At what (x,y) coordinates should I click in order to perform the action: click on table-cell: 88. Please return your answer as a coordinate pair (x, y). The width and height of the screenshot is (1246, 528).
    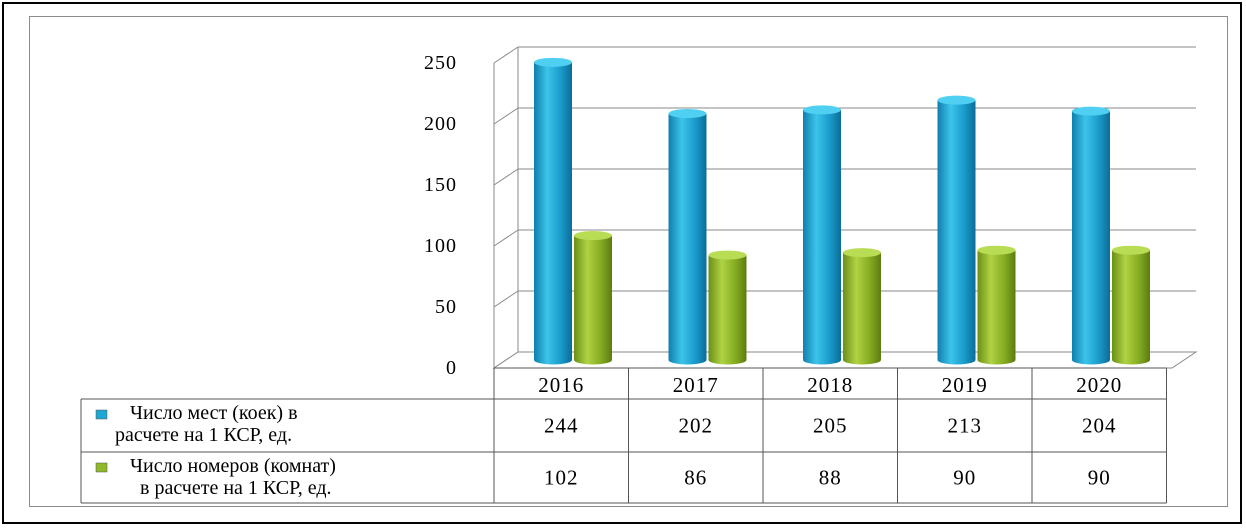
    Looking at the image, I should click on (830, 478).